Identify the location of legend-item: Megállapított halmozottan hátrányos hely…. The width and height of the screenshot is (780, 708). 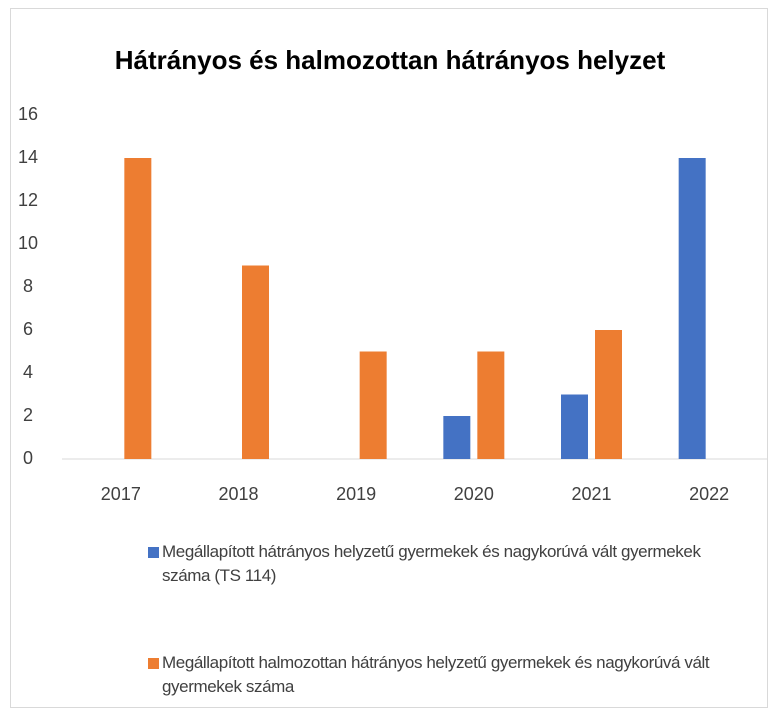
(448, 675).